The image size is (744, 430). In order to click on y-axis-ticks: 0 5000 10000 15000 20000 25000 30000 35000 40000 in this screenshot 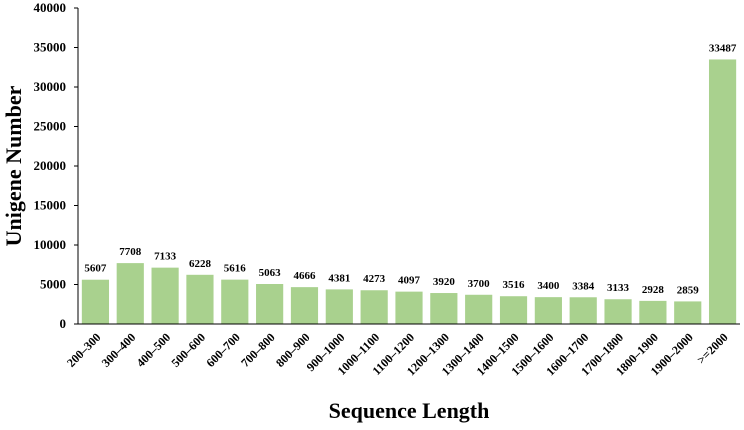, I will do `click(56, 165)`.